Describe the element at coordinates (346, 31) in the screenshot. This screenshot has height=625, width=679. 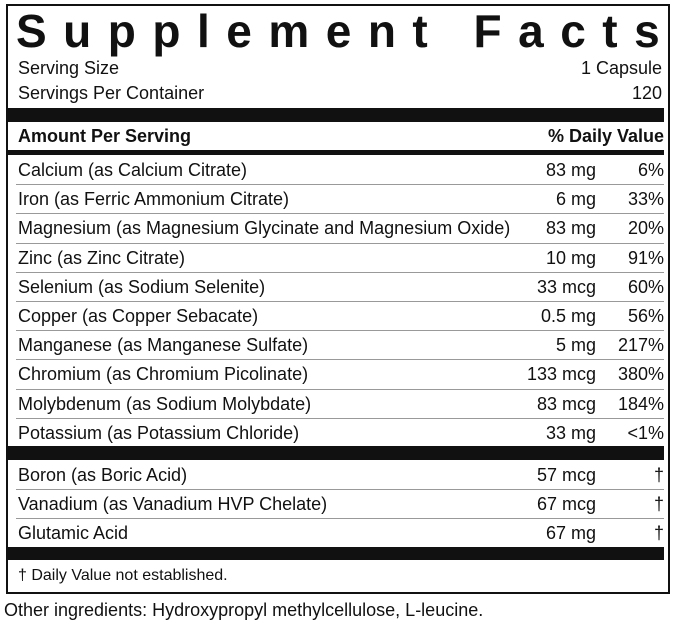
I see `title: Supplement Facts` at that location.